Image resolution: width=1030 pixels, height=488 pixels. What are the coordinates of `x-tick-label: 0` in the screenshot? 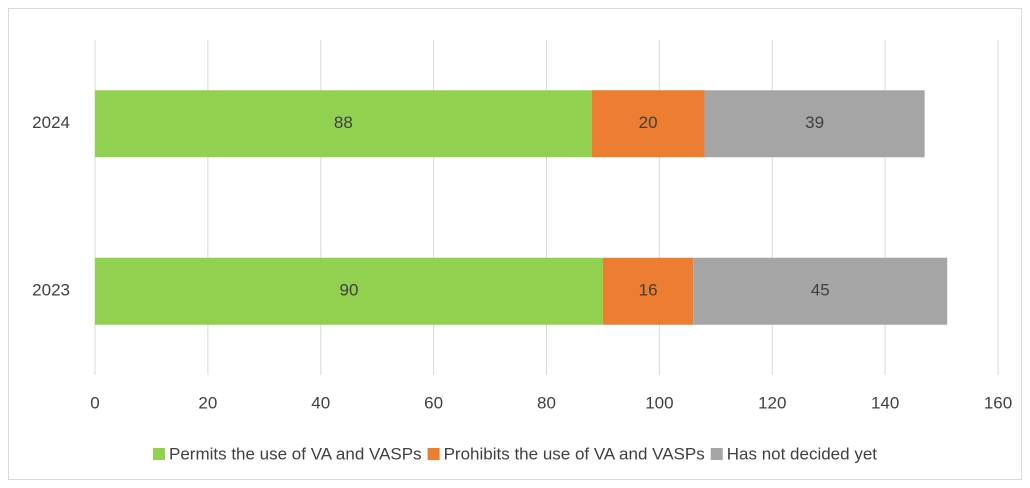 It's located at (94, 402).